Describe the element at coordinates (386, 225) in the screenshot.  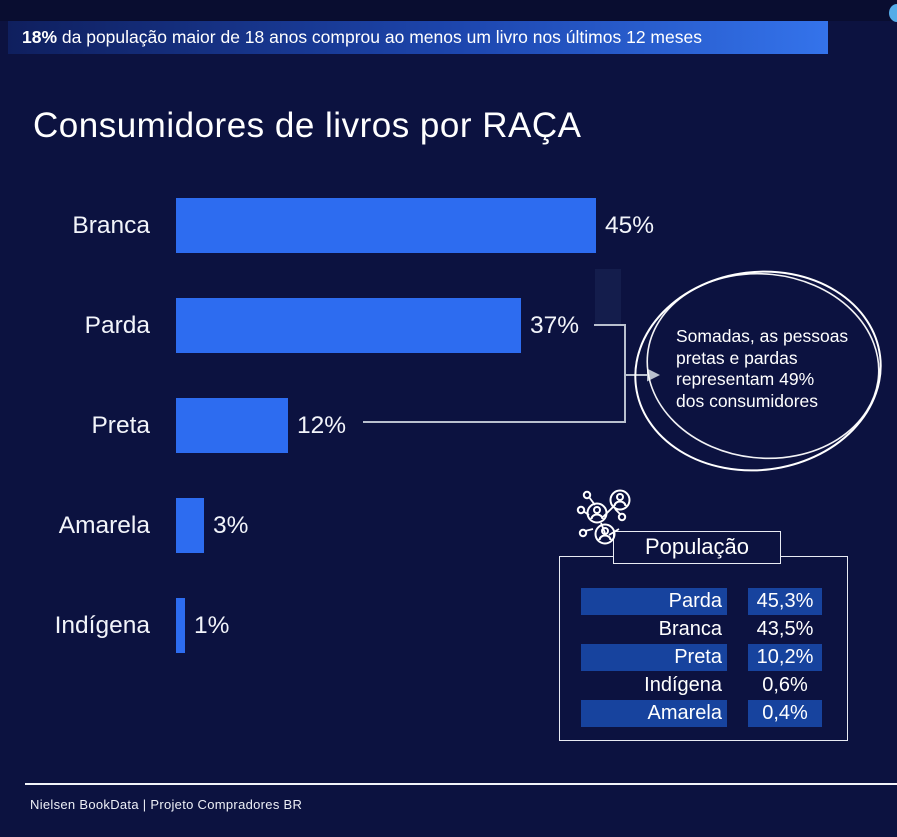
I see `bar-branca` at that location.